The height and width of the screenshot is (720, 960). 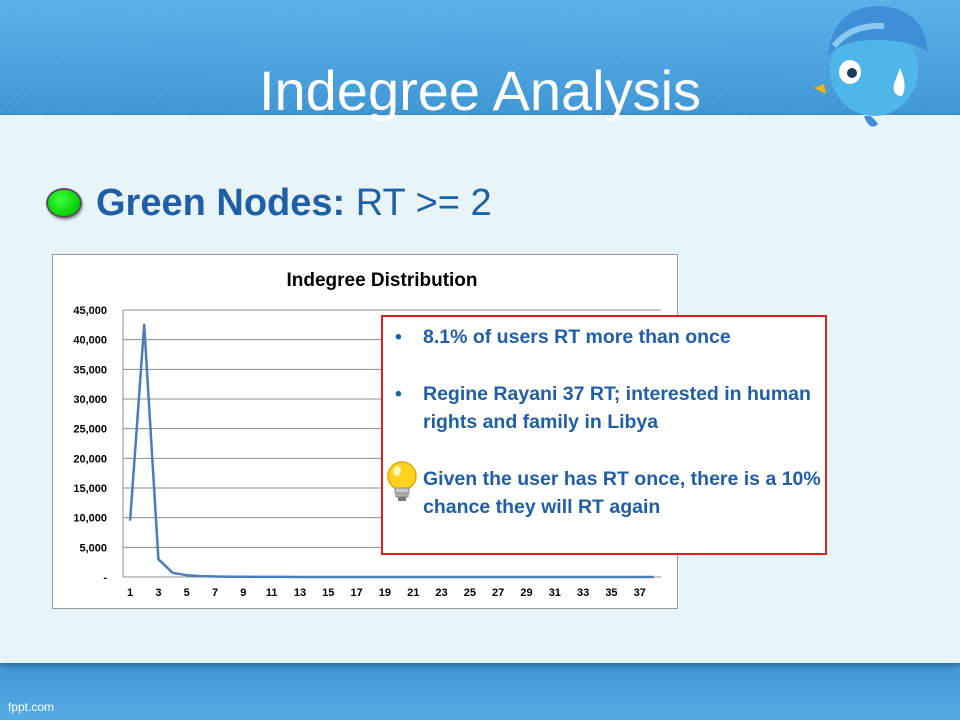 What do you see at coordinates (470, 593) in the screenshot?
I see `x-tick-label: 25` at bounding box center [470, 593].